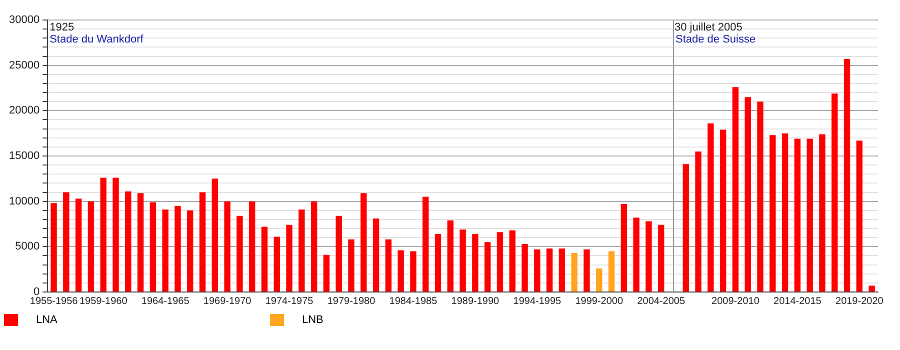 This screenshot has height=350, width=900. What do you see at coordinates (537, 301) in the screenshot?
I see `x-tick-label: 1994-1995` at bounding box center [537, 301].